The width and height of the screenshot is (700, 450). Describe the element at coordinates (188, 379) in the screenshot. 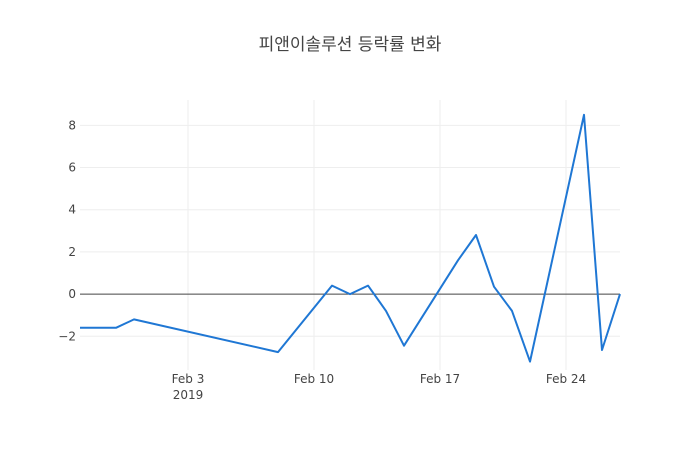

I see `x-tick-label: Feb 3` at that location.